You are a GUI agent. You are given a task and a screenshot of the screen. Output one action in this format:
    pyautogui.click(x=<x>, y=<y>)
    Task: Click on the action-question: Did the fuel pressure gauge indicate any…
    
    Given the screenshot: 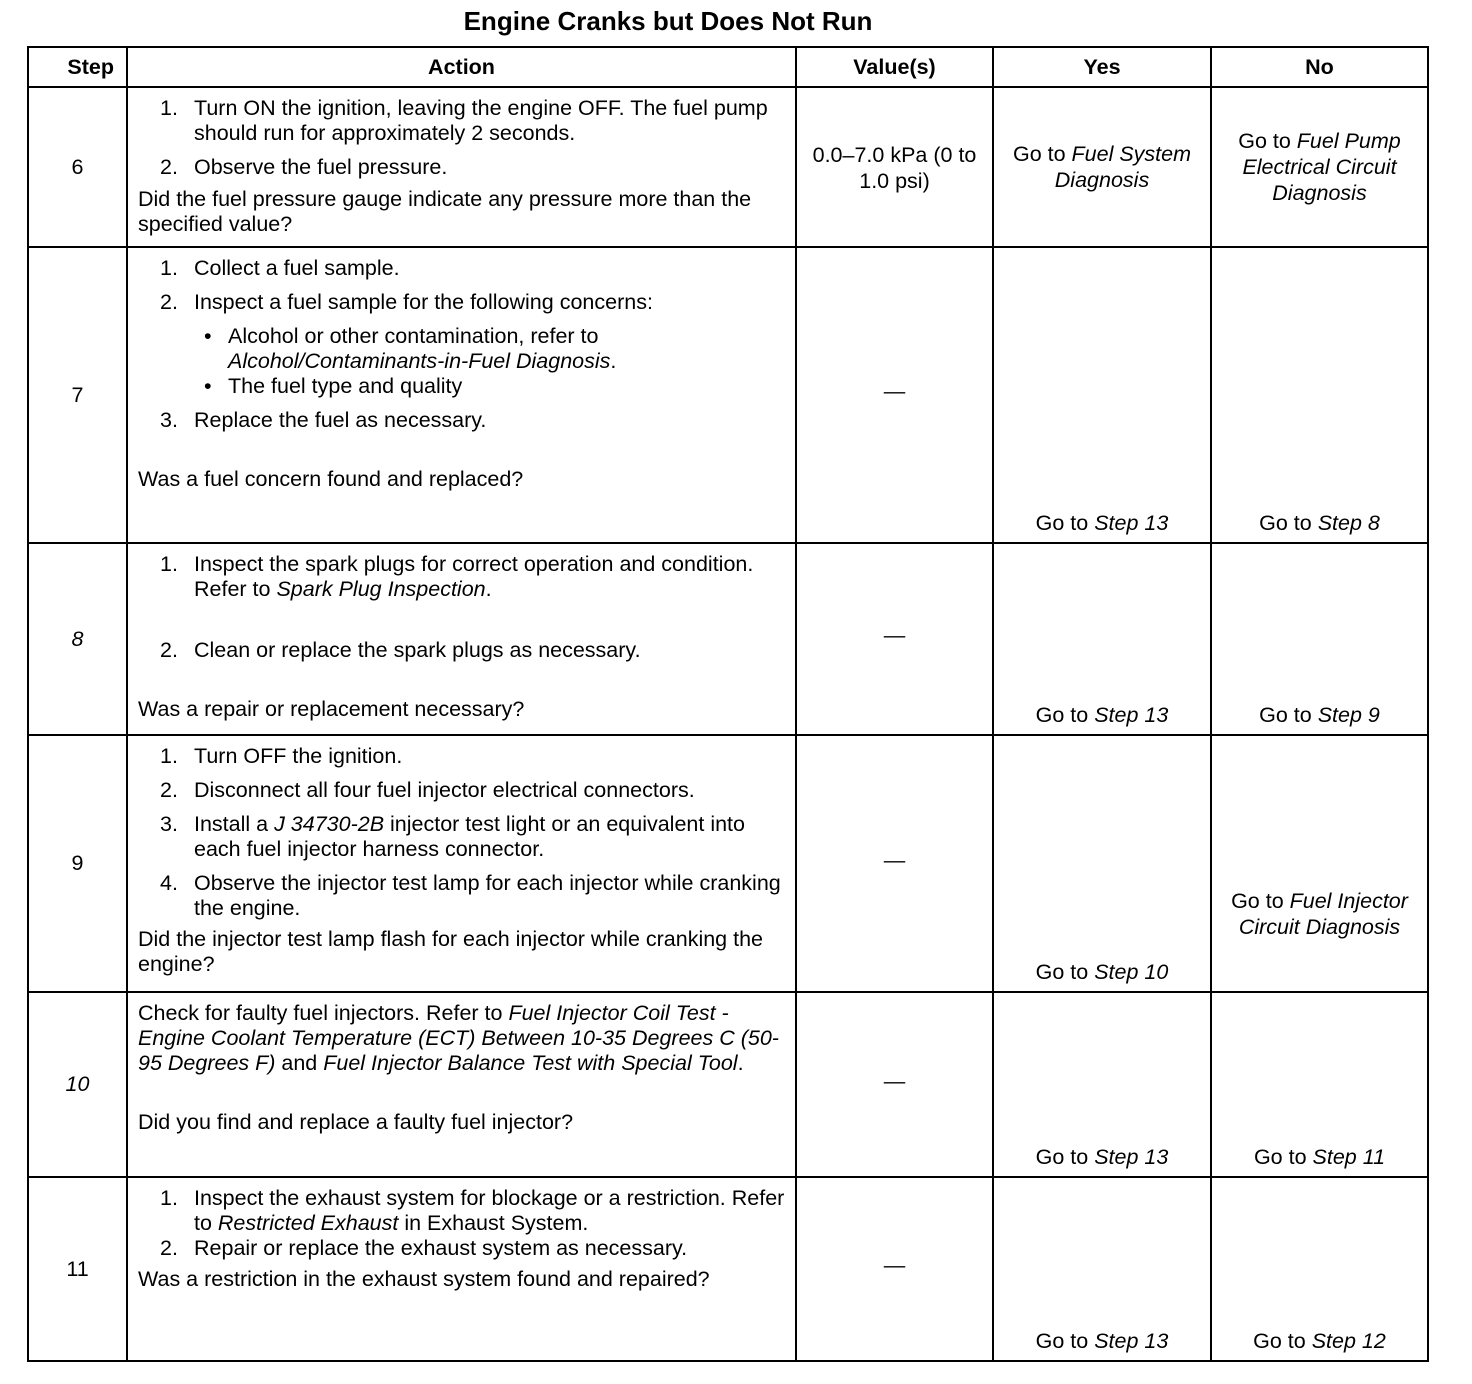 What is the action you would take?
    pyautogui.click(x=462, y=212)
    